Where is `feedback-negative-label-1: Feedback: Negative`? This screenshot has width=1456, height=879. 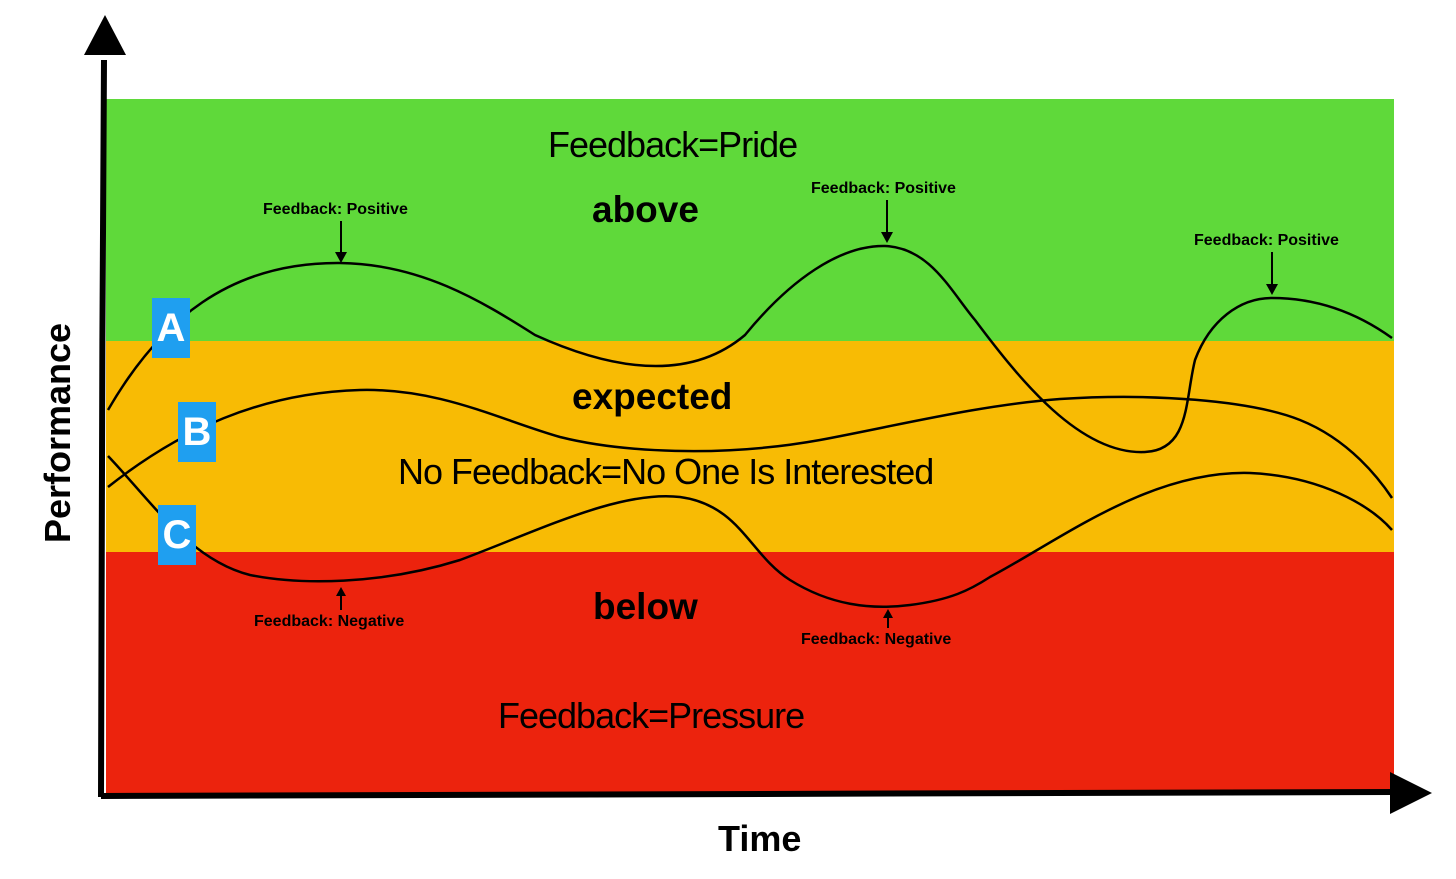 feedback-negative-label-1: Feedback: Negative is located at coordinates (329, 621).